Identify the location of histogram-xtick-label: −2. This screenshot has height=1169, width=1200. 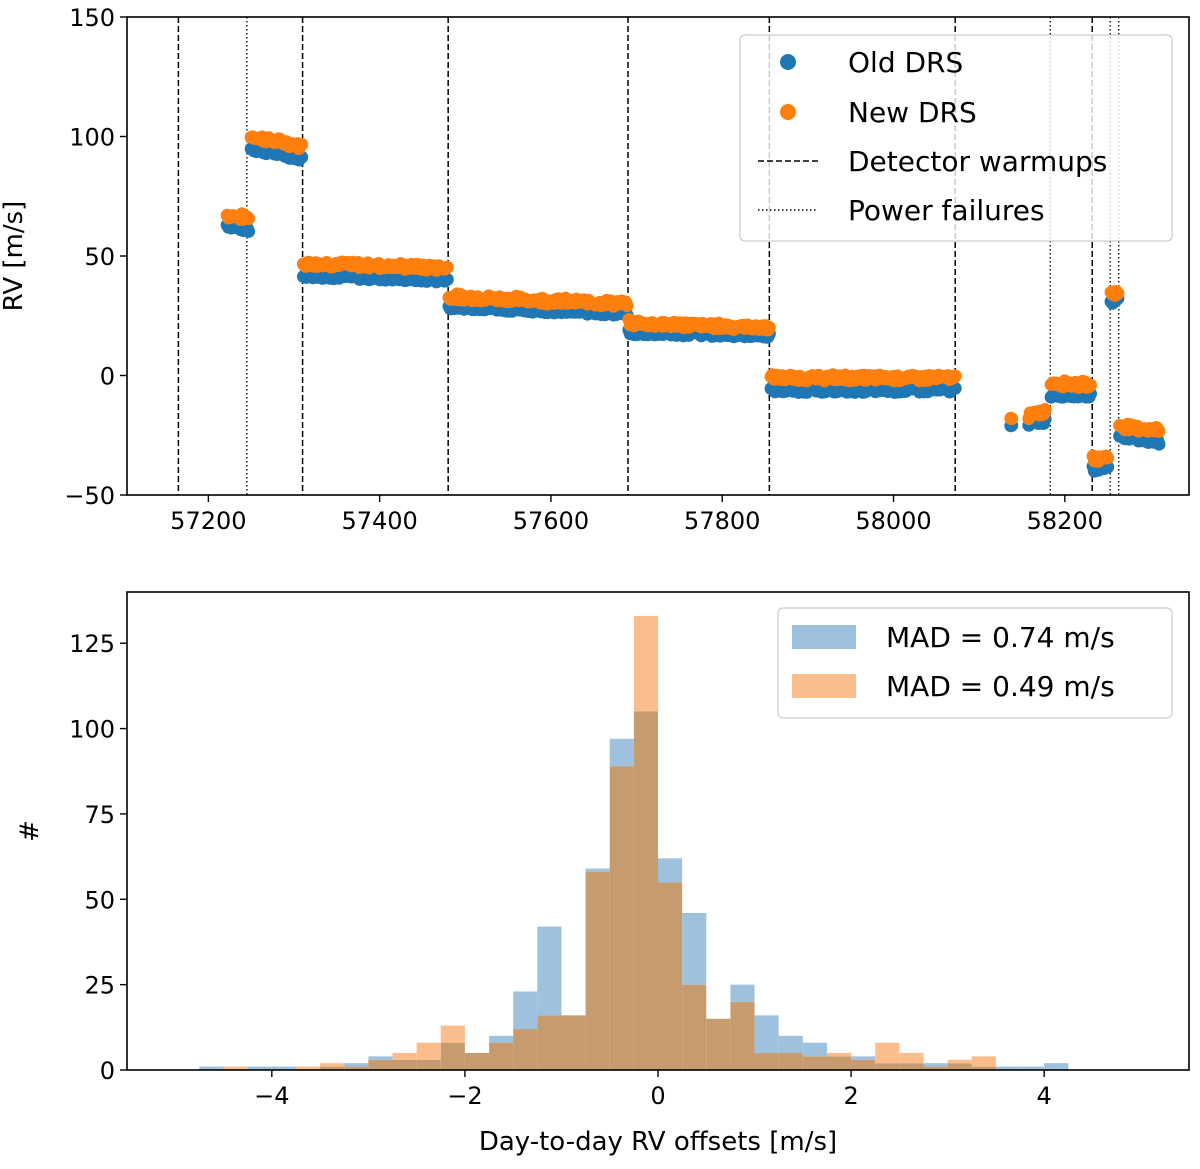
(464, 1096).